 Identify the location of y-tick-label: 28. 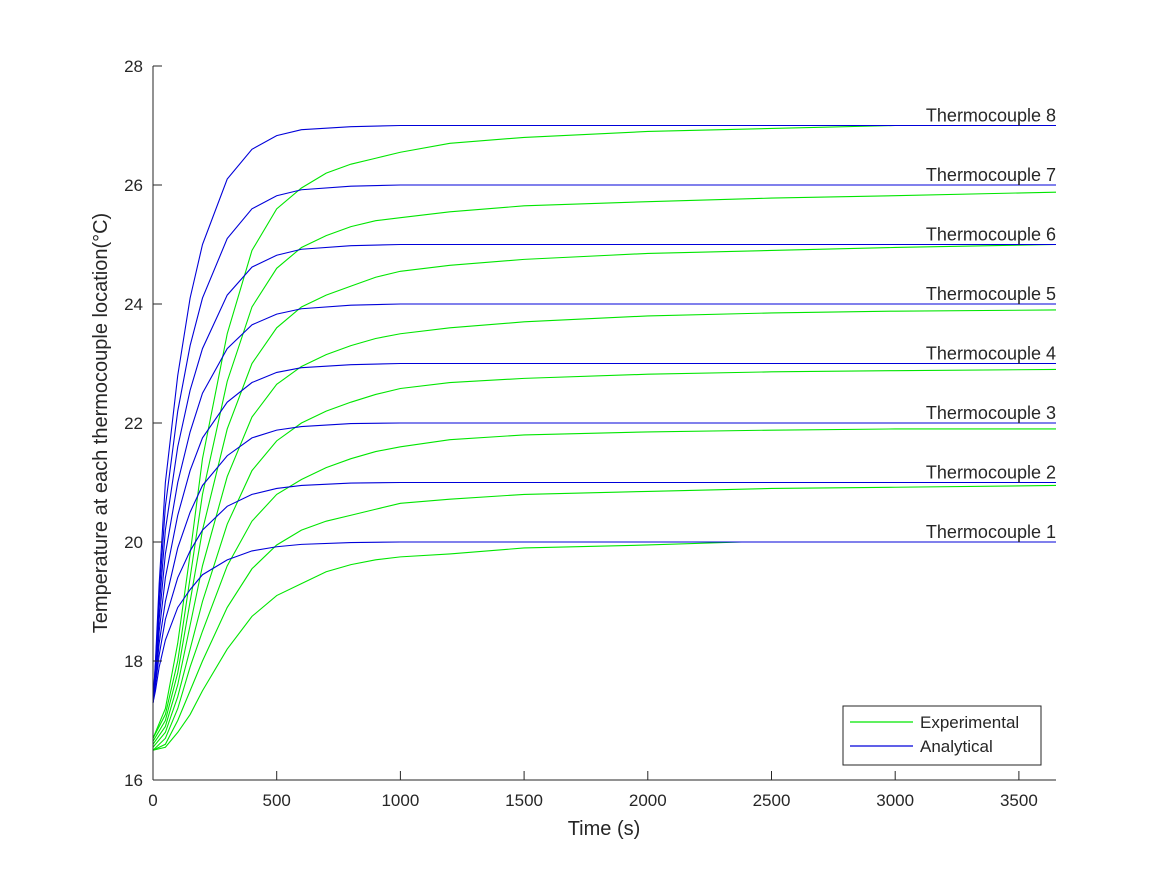
(133, 66).